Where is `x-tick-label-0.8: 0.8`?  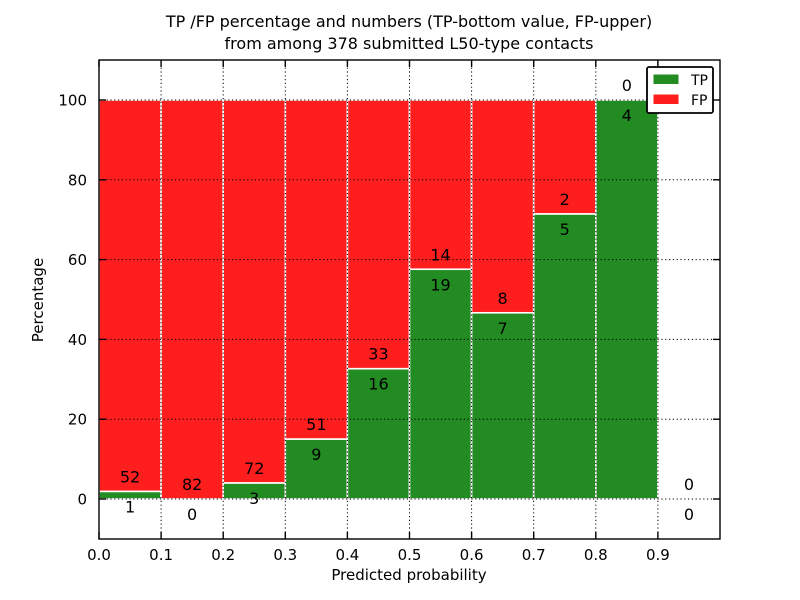 x-tick-label-0.8: 0.8 is located at coordinates (596, 555).